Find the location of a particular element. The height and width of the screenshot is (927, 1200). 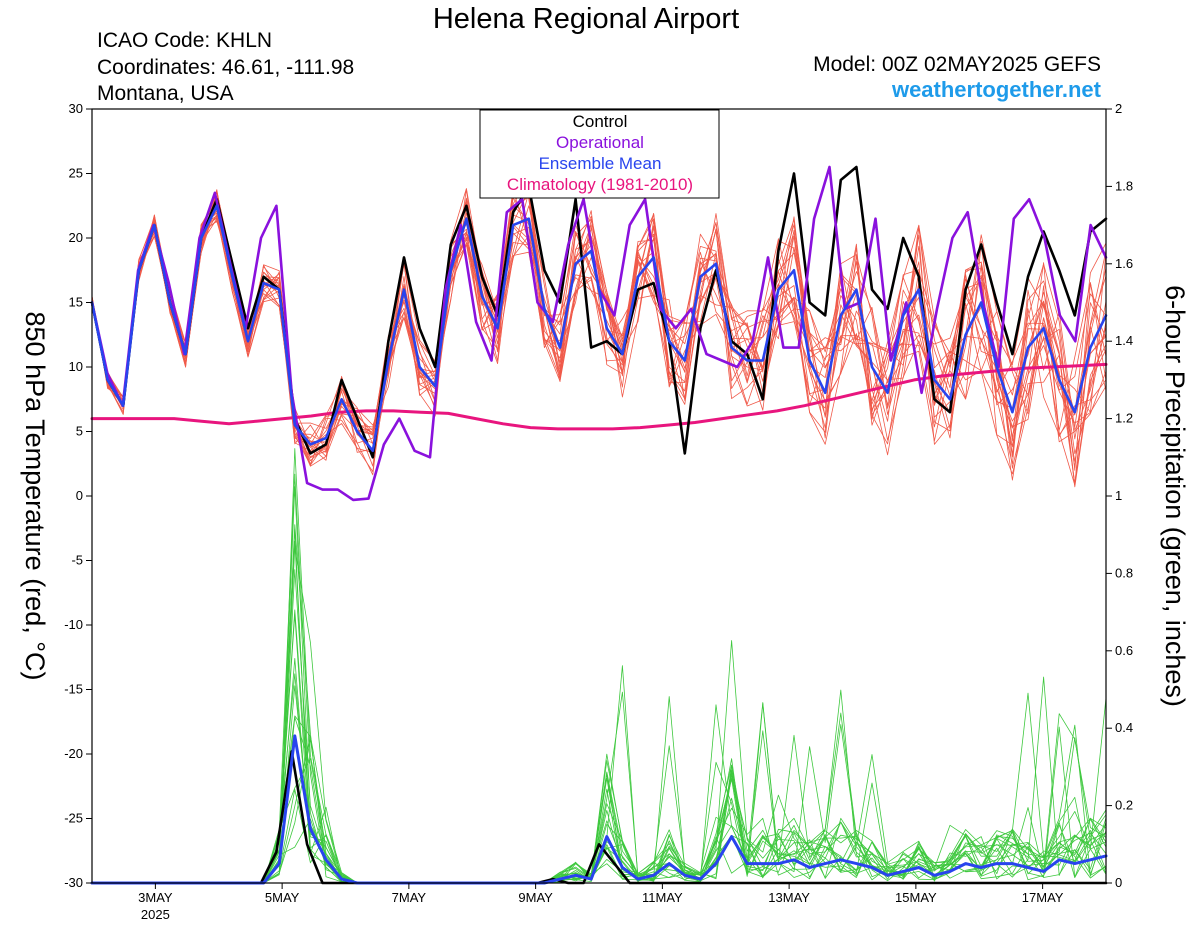

right-tick-label: 1 is located at coordinates (1118, 495).